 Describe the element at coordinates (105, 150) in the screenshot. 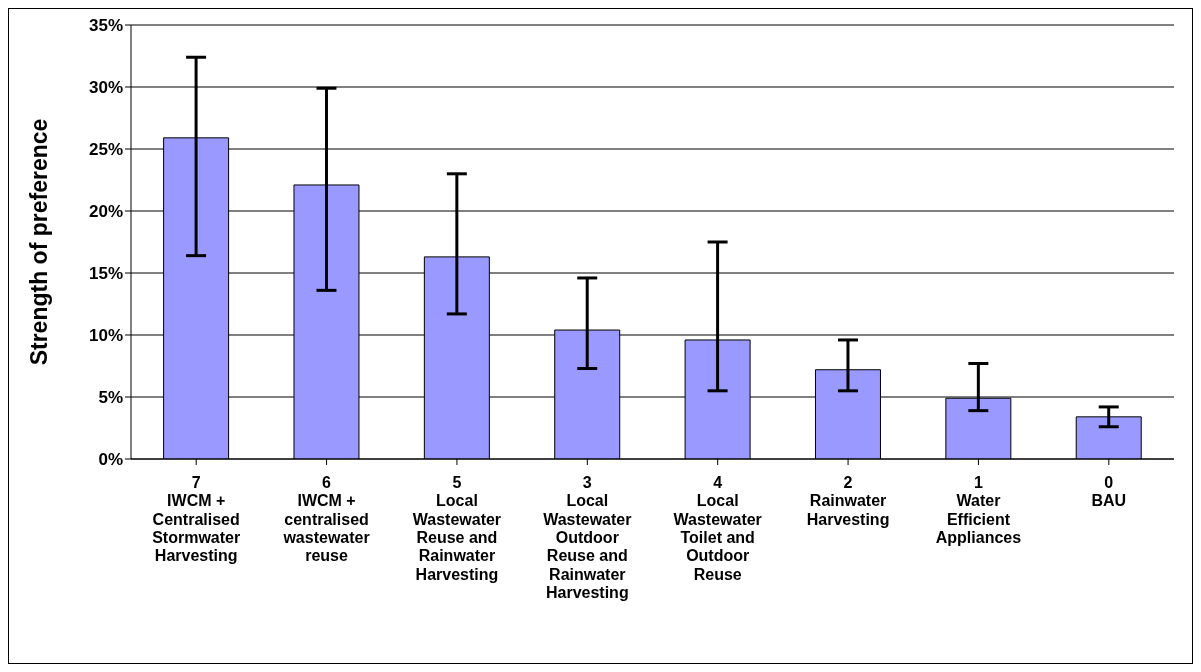

I see `y-tick-label: 25%` at that location.